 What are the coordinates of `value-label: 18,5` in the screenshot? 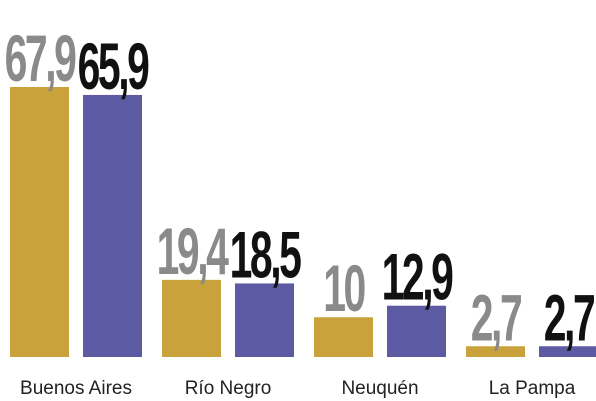 It's located at (266, 254).